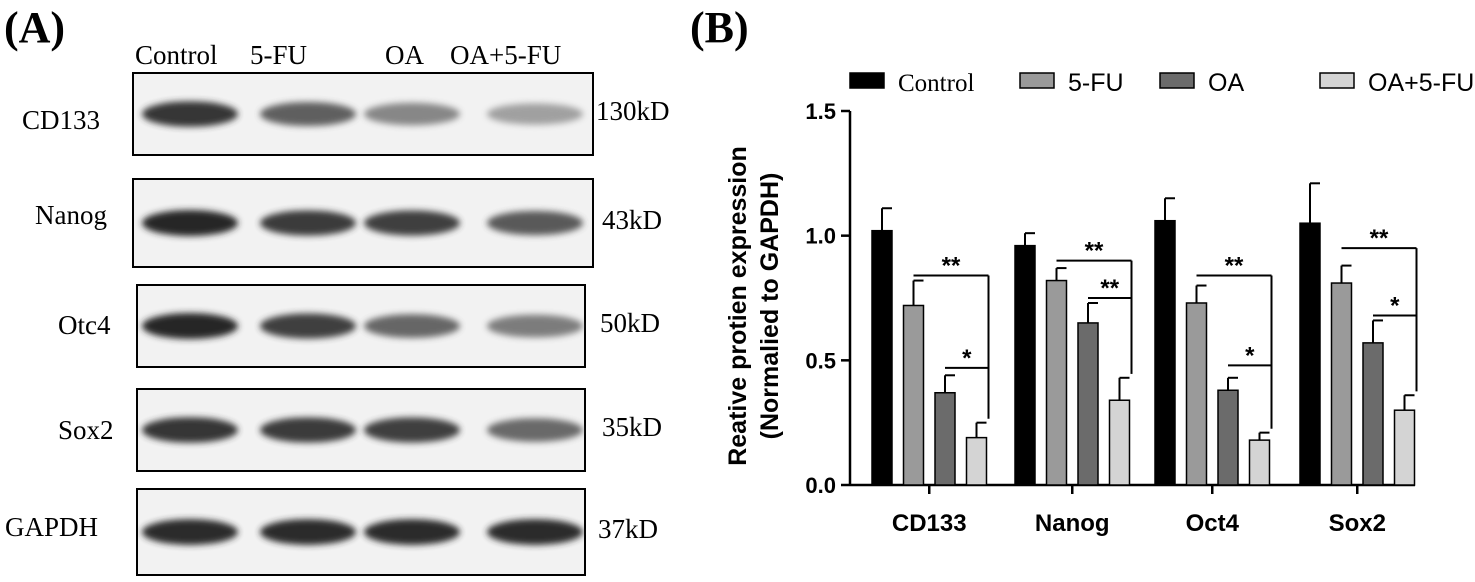  What do you see at coordinates (633, 111) in the screenshot?
I see `molecular-weight-label: 130kD` at bounding box center [633, 111].